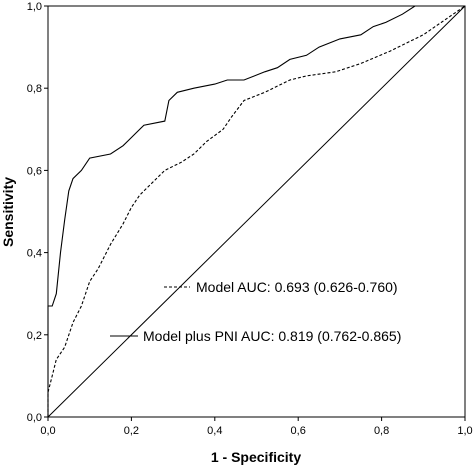  I want to click on legend-label-model: Model AUC: 0.693 (0.626-0.760), so click(297, 287).